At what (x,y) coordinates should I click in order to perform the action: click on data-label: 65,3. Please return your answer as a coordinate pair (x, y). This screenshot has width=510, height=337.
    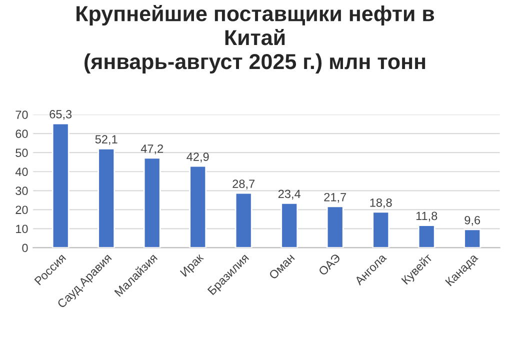
    Looking at the image, I should click on (61, 115).